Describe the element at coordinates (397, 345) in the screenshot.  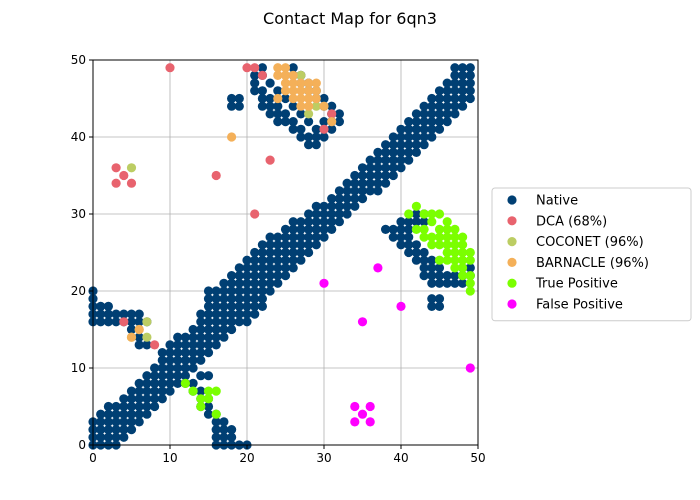
I see `series-false-positive` at that location.